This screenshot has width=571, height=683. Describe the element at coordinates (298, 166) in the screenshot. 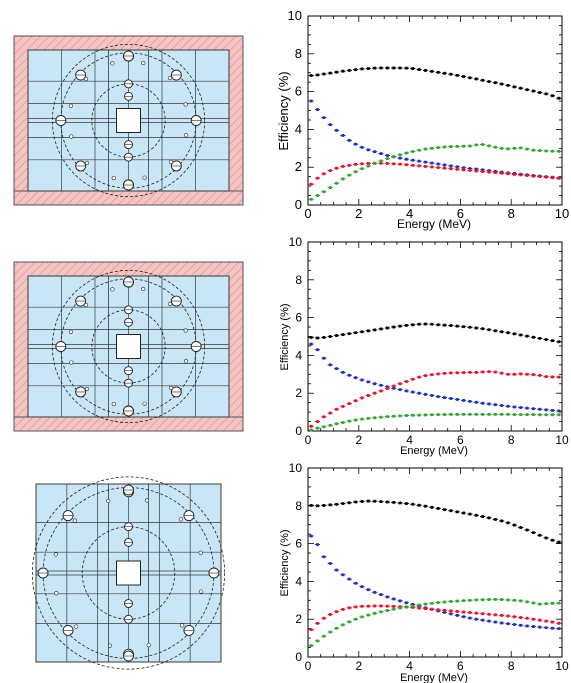

I see `y-tick-label: 2` at that location.